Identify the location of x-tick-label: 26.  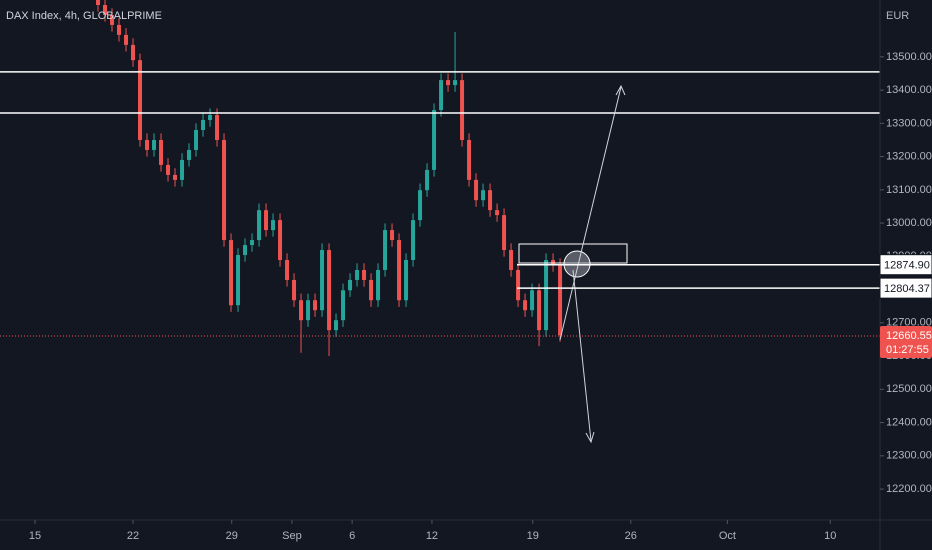
(631, 536).